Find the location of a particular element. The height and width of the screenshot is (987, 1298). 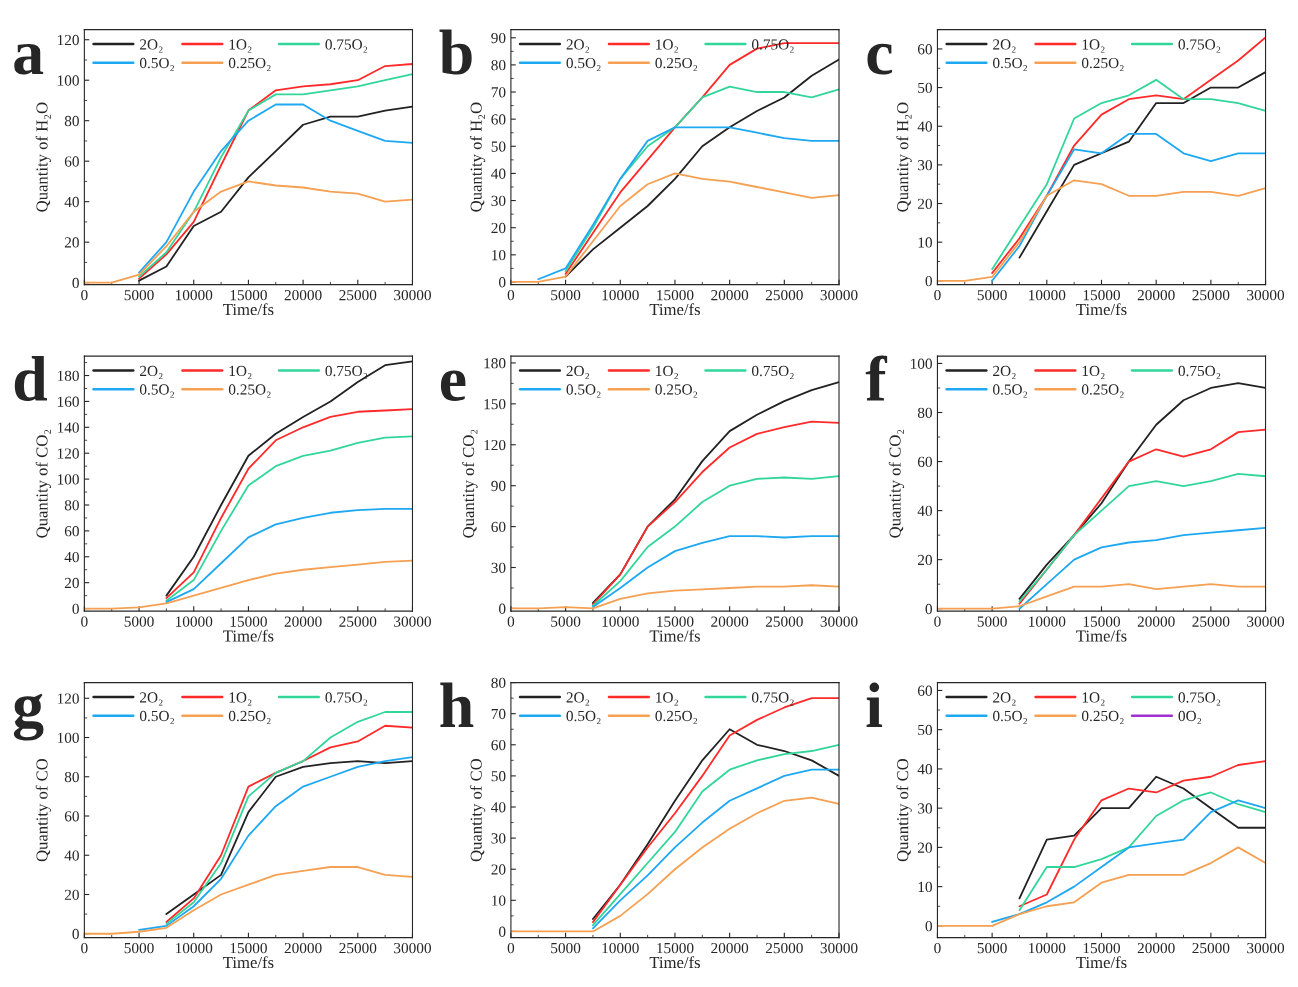

y-tick-label: 150 is located at coordinates (495, 404).